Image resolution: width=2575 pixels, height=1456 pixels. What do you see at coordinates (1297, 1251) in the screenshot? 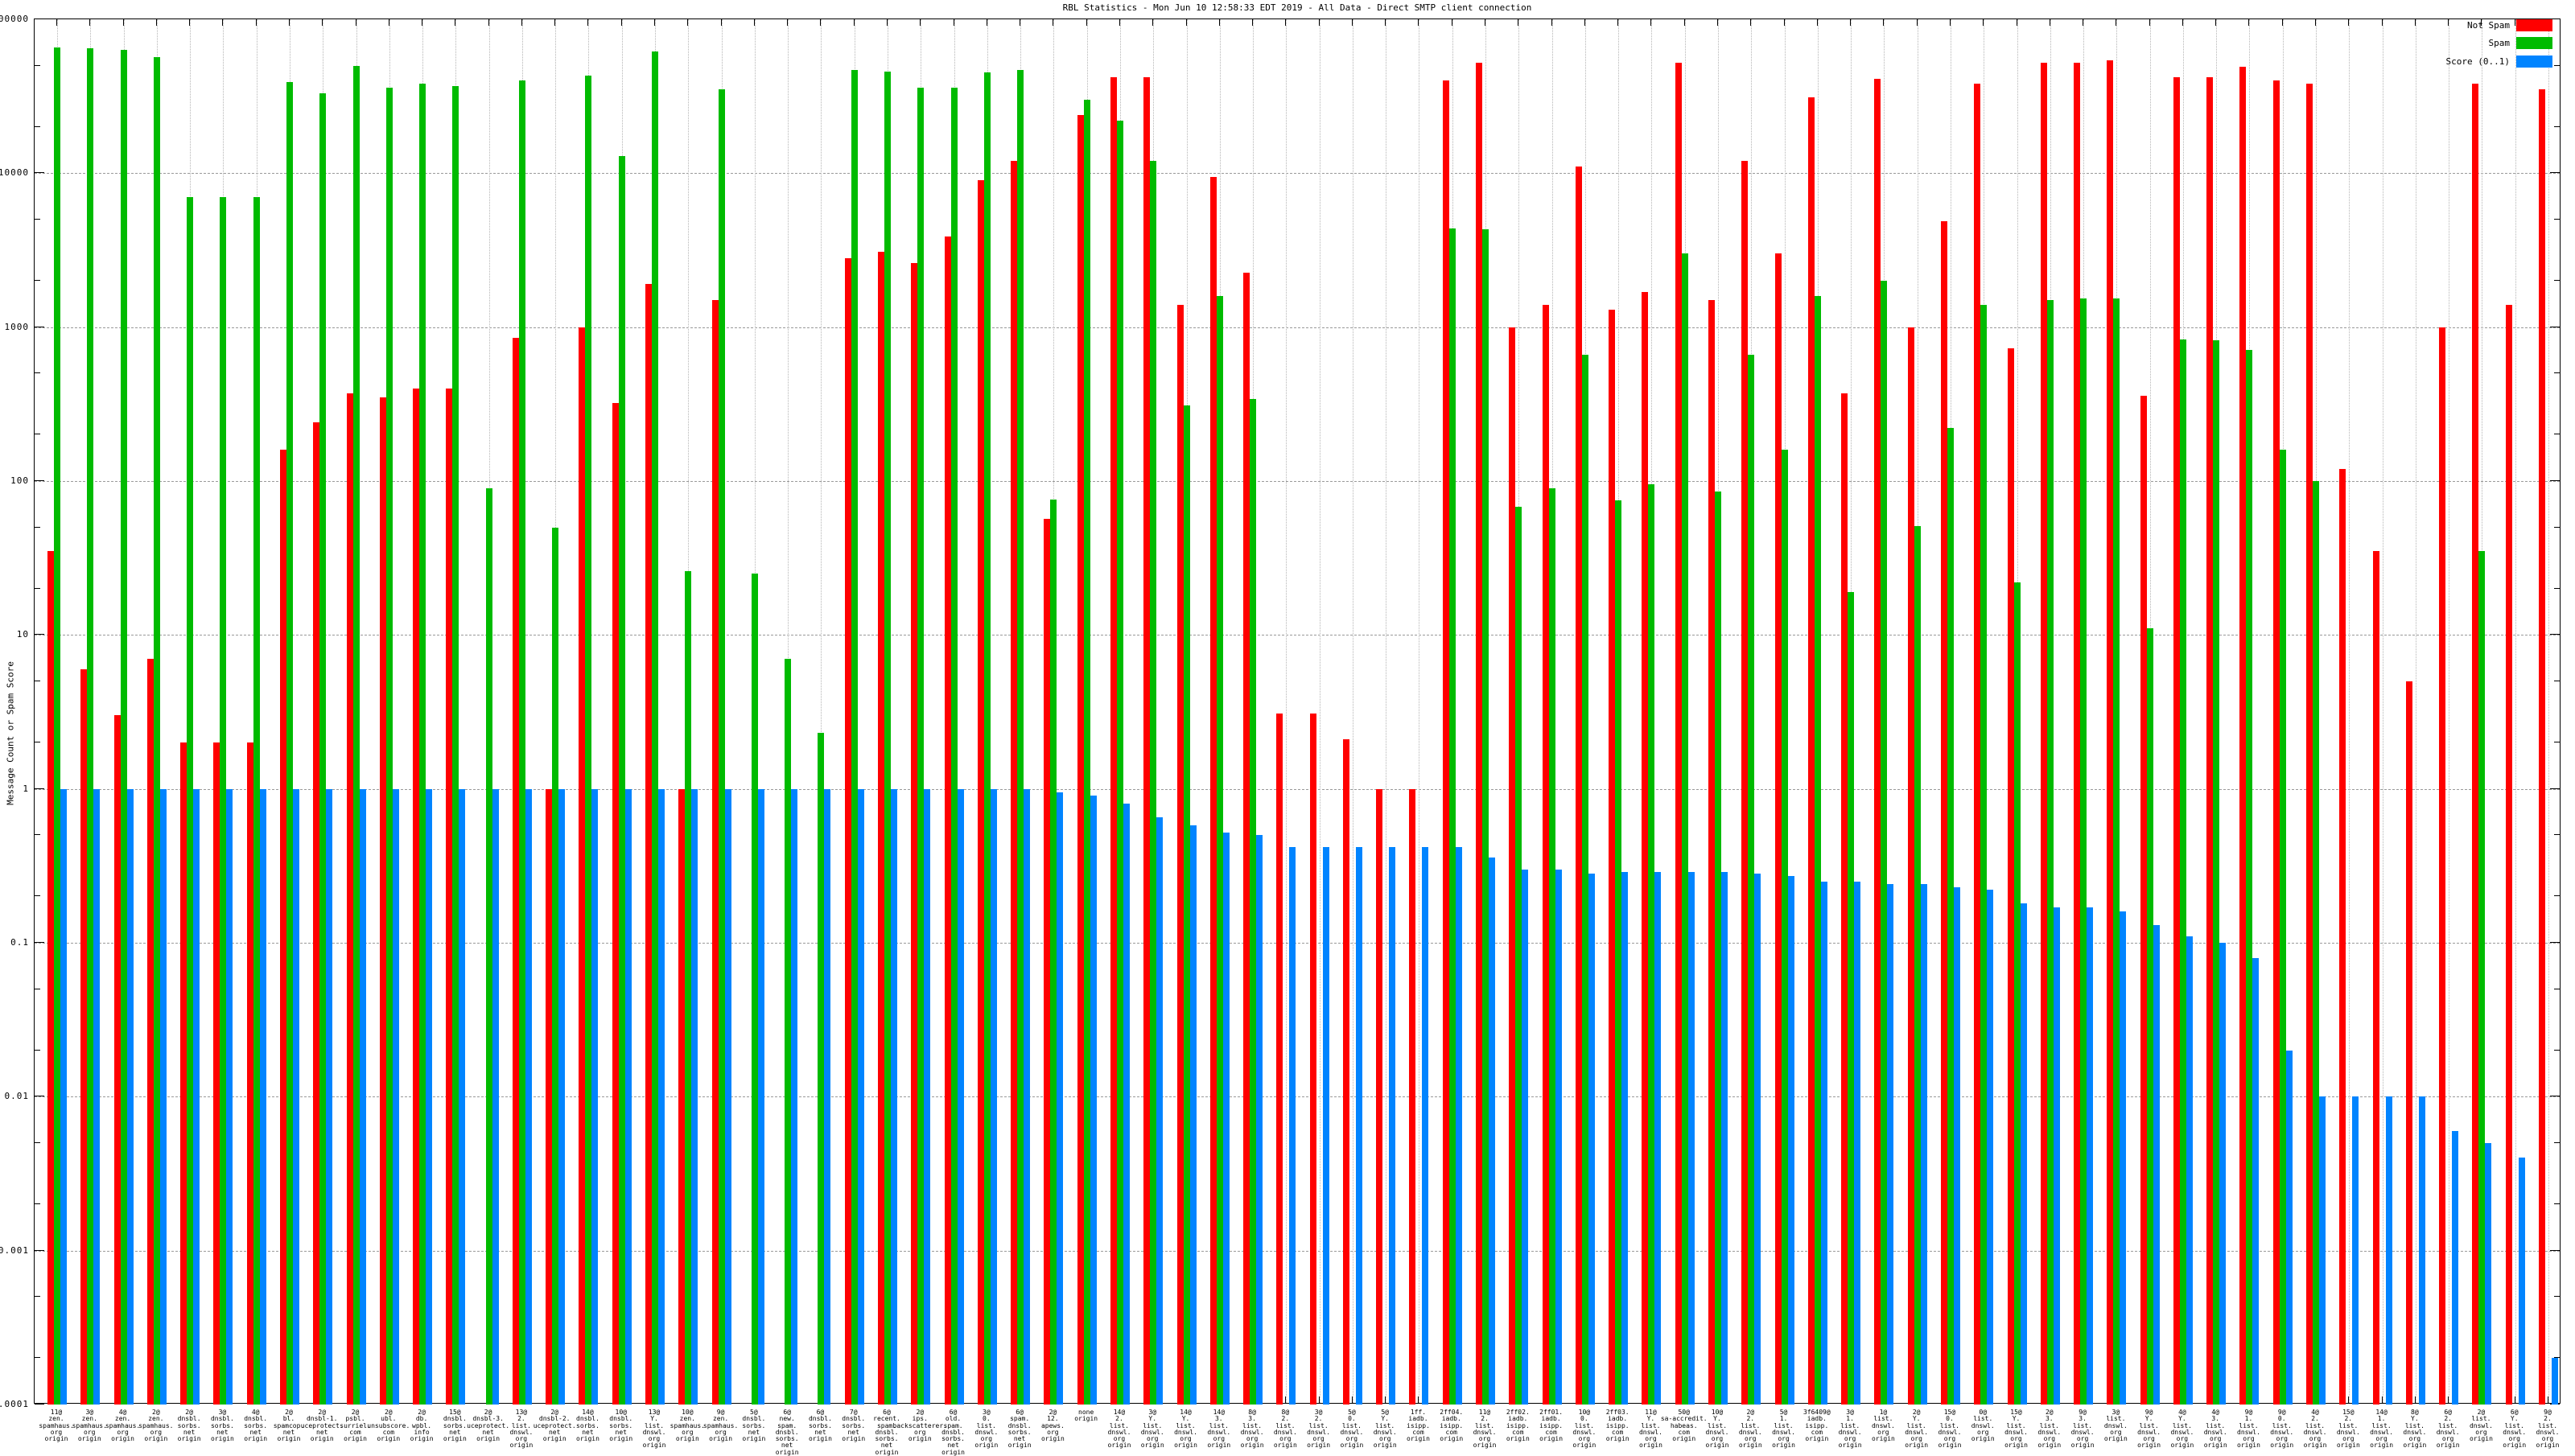
I see `h-gridline` at bounding box center [1297, 1251].